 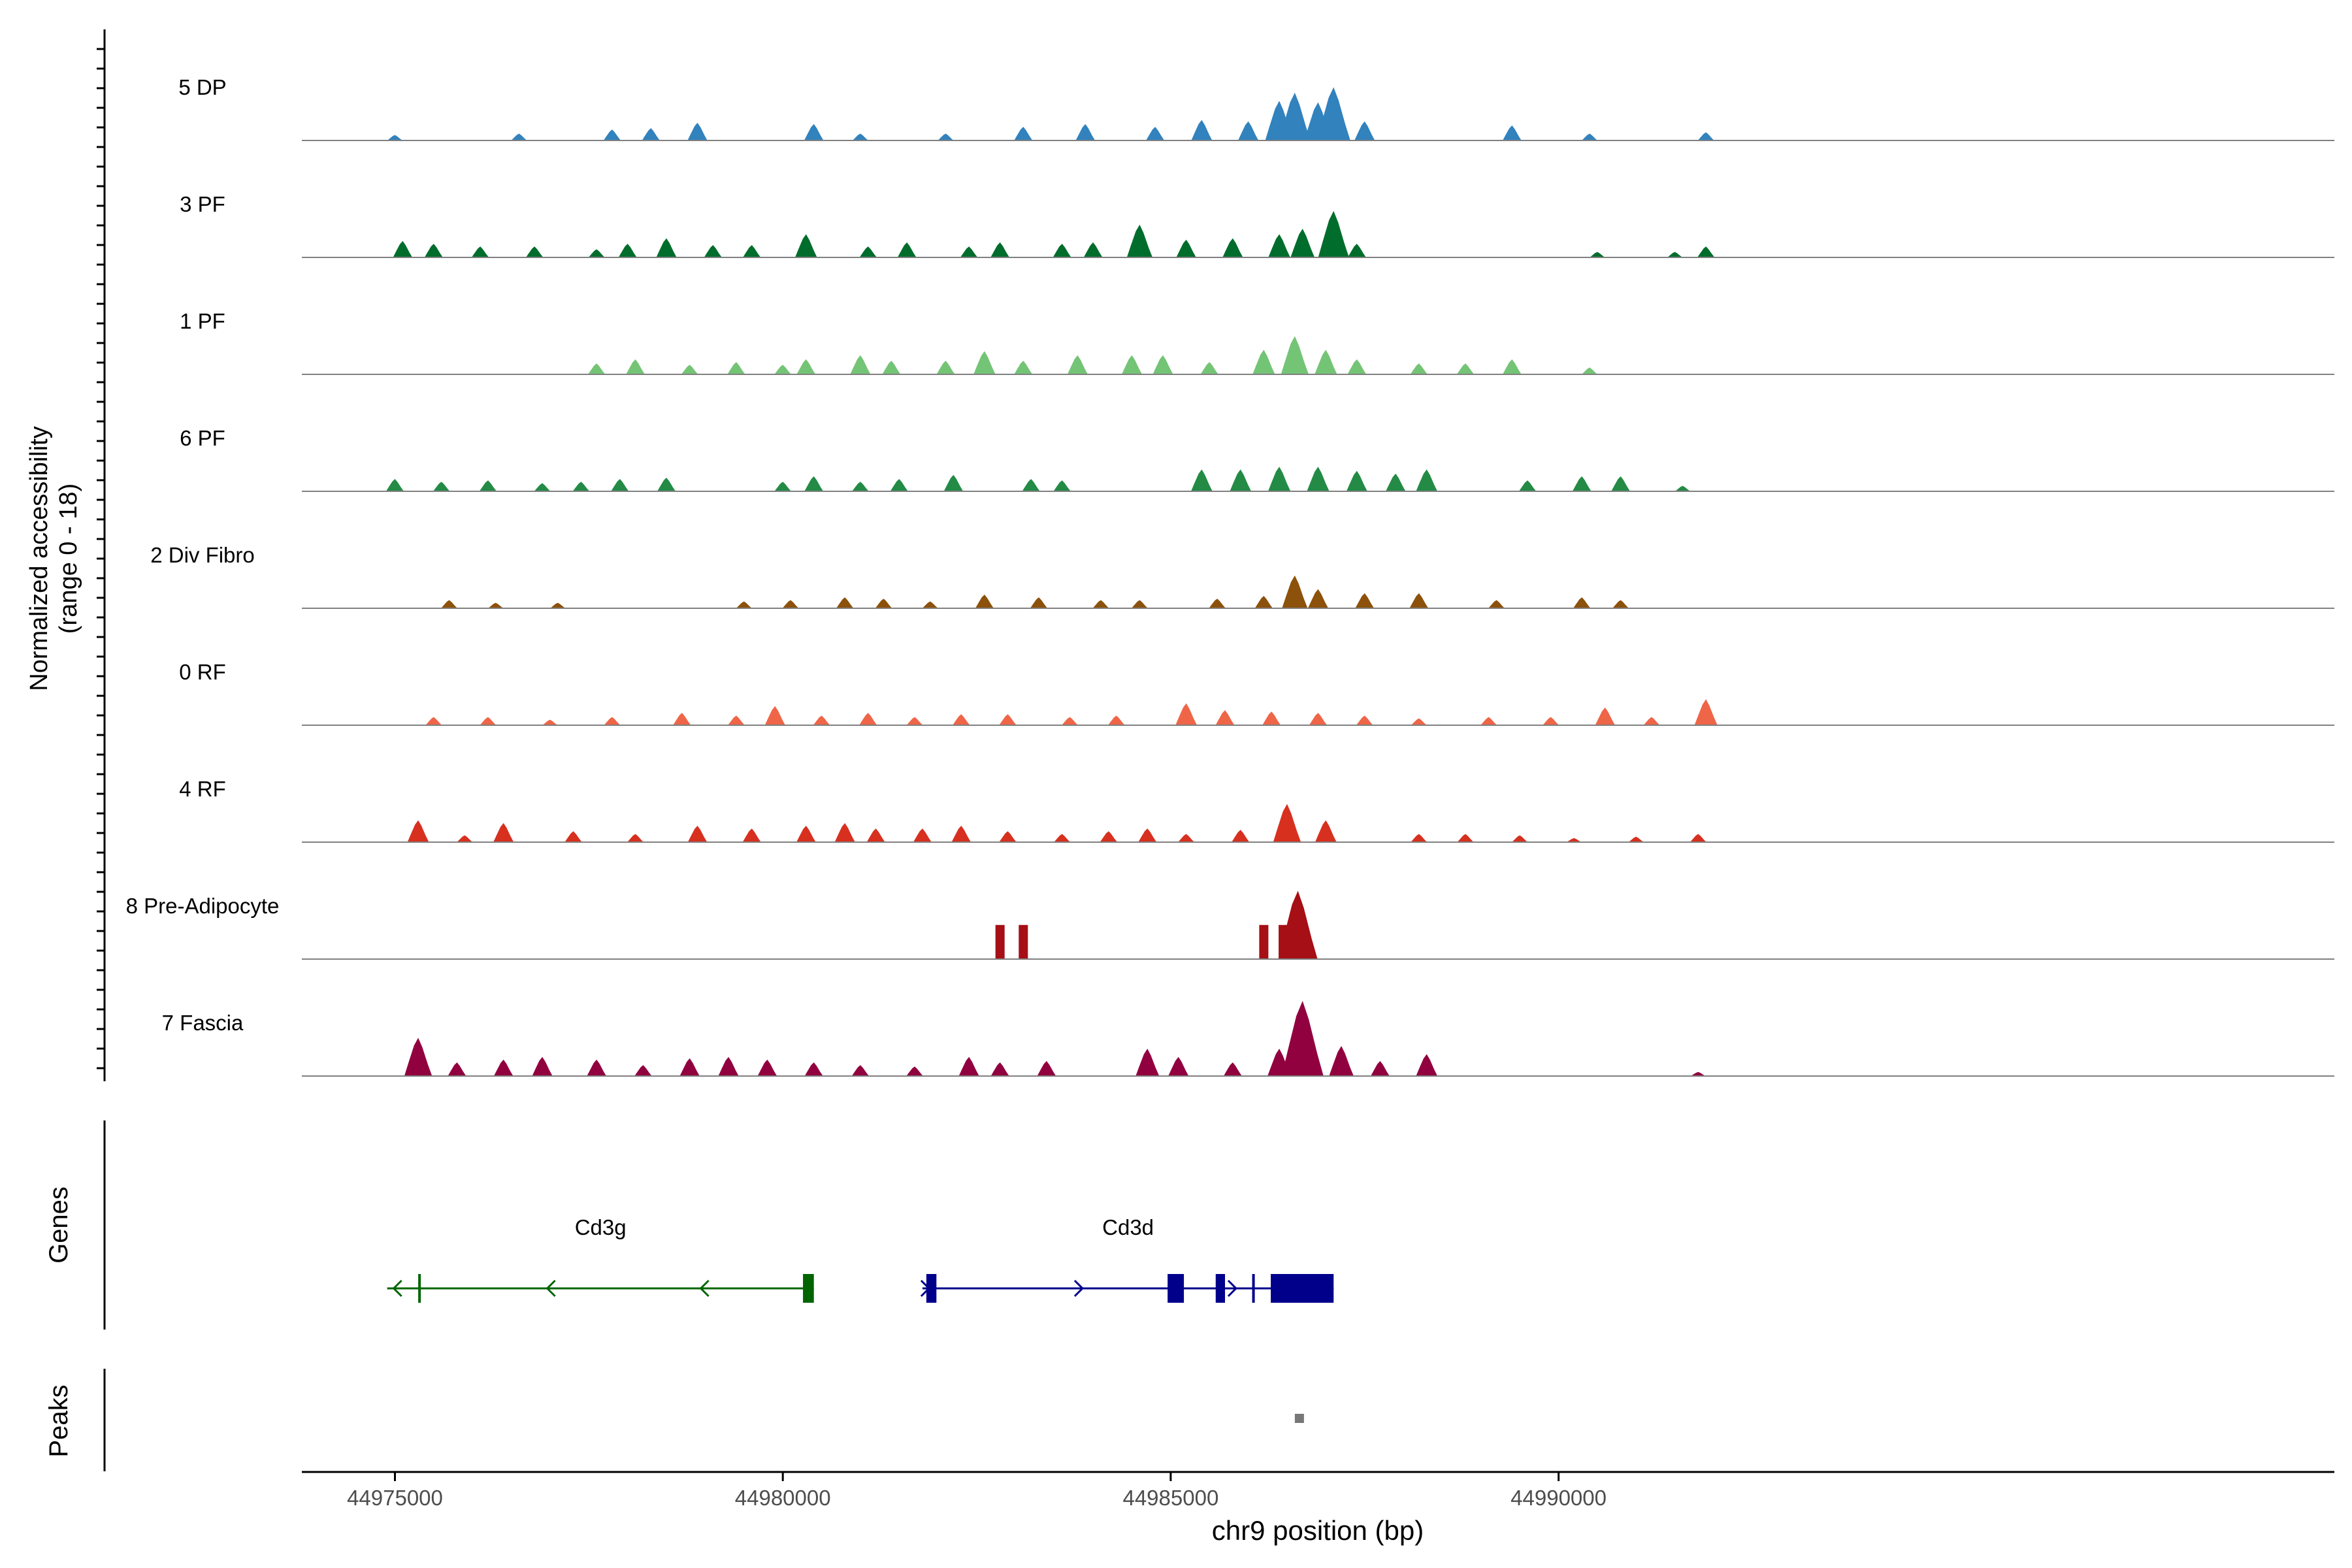 What do you see at coordinates (1256, 108) in the screenshot?
I see `track-1: 5 DP` at bounding box center [1256, 108].